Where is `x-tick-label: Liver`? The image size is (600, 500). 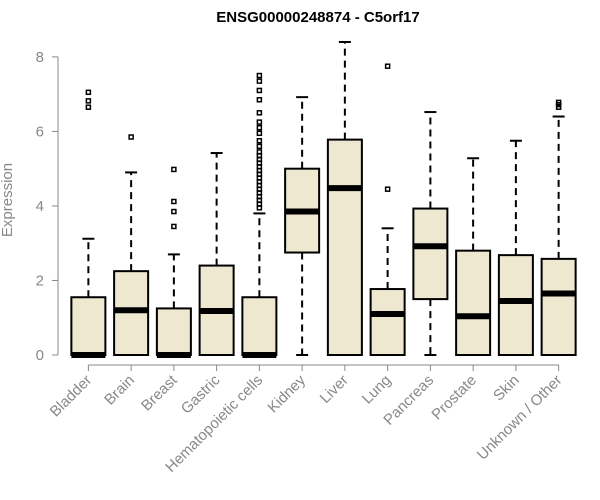 x-tick-label: Liver is located at coordinates (334, 389).